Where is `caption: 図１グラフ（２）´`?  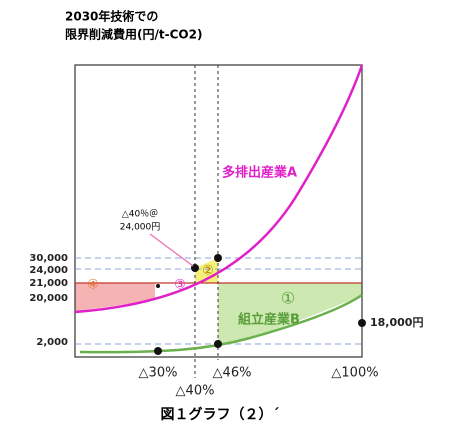
caption: 図１グラフ（２）´ is located at coordinates (220, 414).